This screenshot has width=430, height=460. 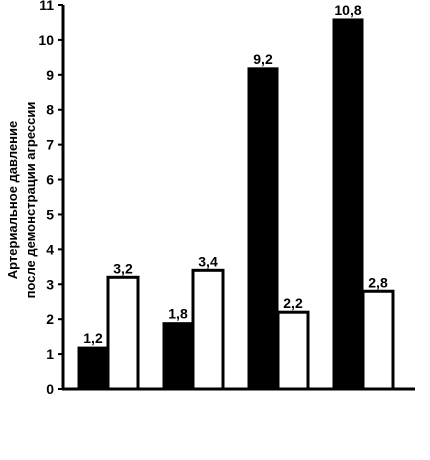 What do you see at coordinates (263, 228) in the screenshot?
I see `bar-group-3-black` at bounding box center [263, 228].